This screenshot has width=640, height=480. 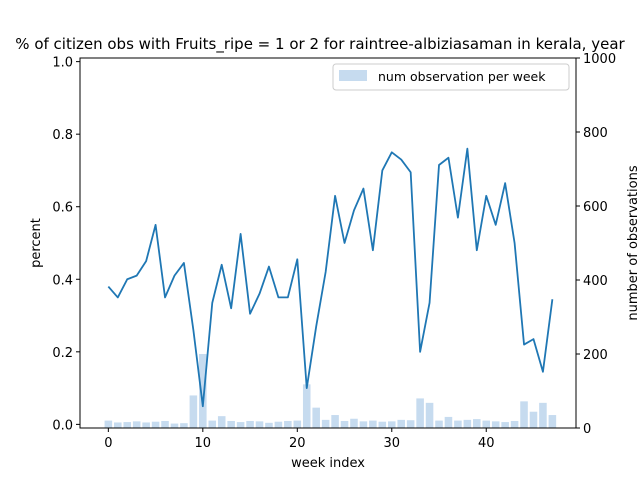 I want to click on legend-box, so click(x=451, y=77).